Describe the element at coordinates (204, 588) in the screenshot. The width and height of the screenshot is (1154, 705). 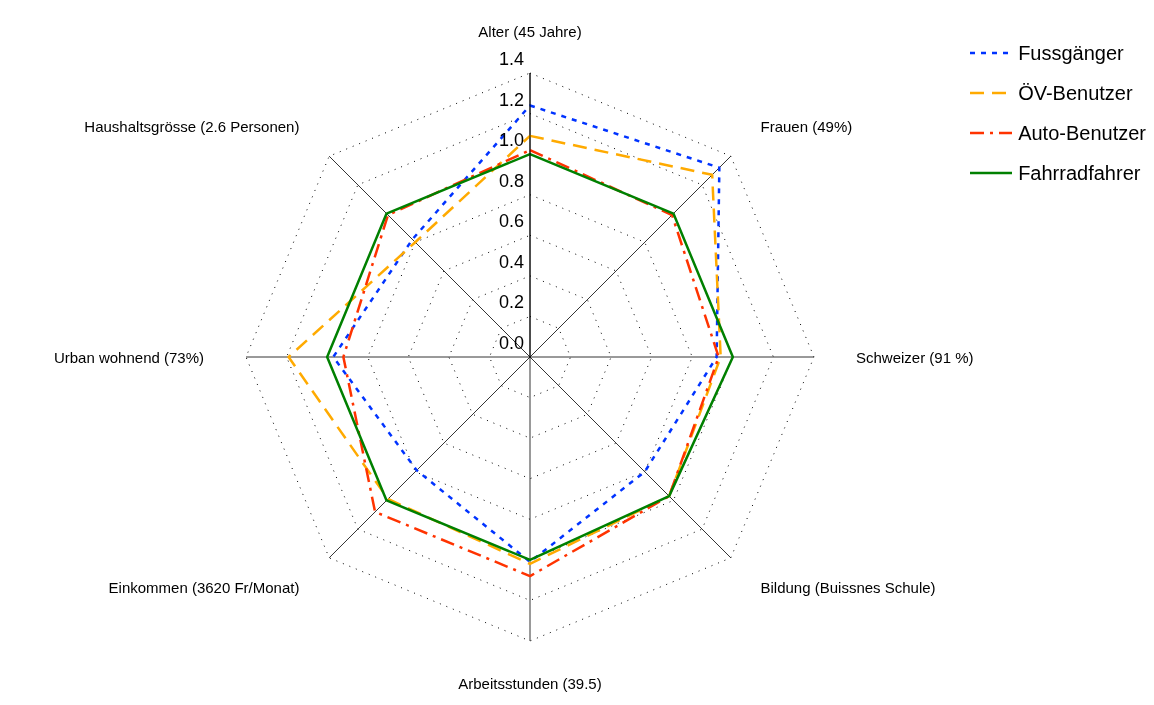
I see `spoke-label: Einkommen (3620 Fr/Monat)` at that location.